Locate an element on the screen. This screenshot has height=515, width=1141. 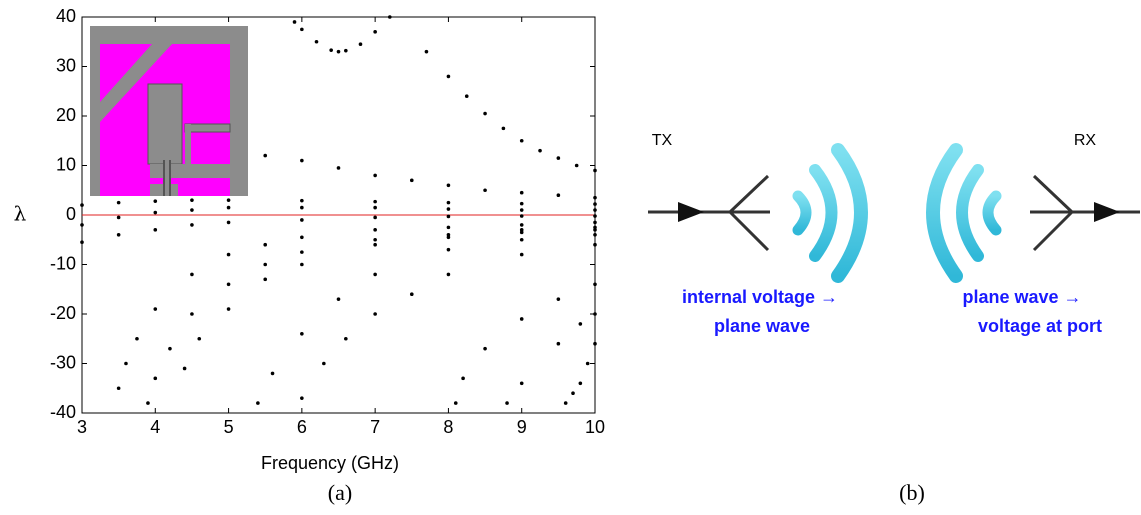
x-tick-label: 6 is located at coordinates (302, 427).